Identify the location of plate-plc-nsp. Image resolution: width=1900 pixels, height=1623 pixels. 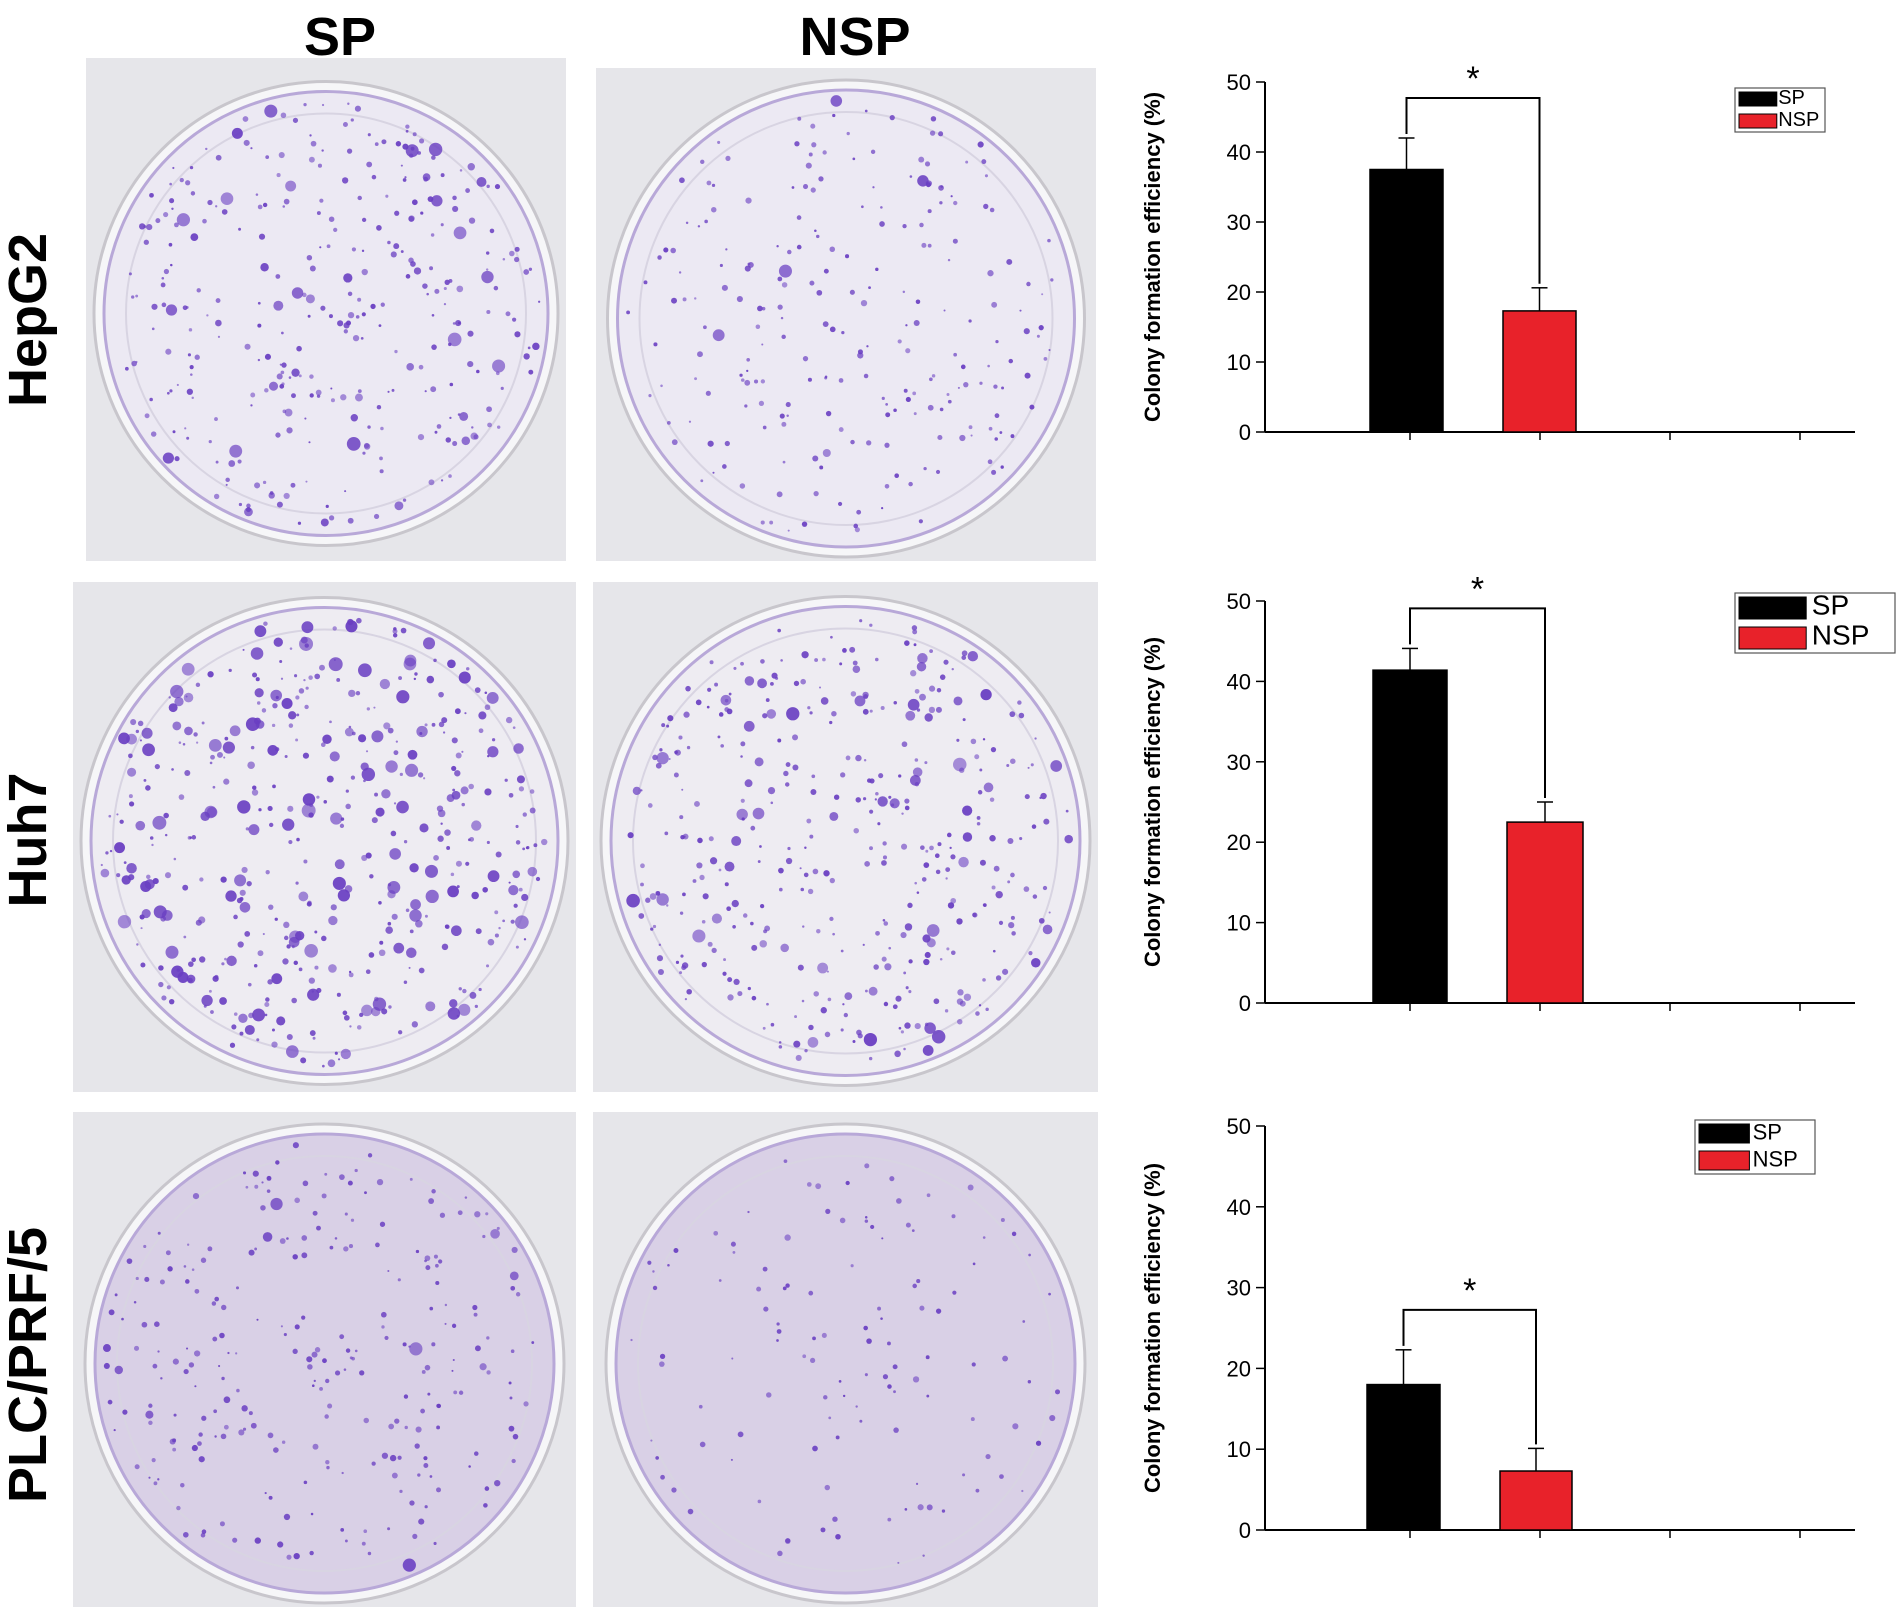
(845, 1359).